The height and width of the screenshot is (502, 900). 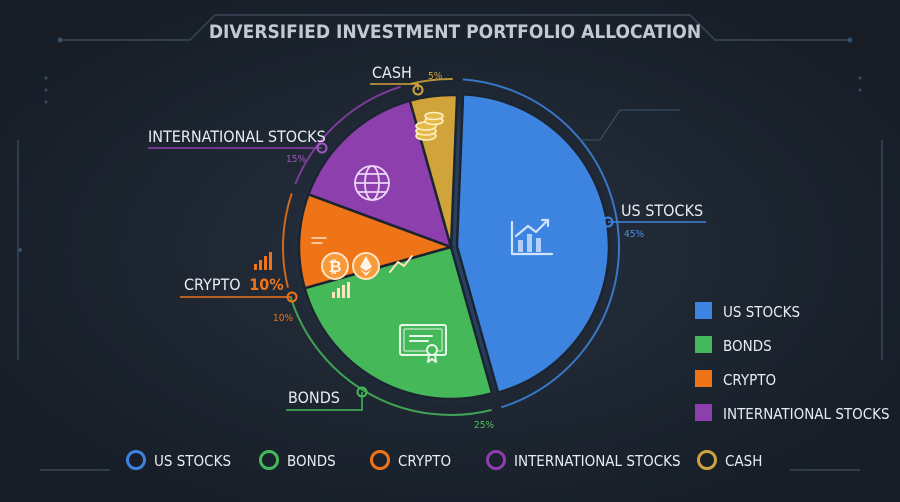 I want to click on pie-slice-us, so click(x=533, y=244).